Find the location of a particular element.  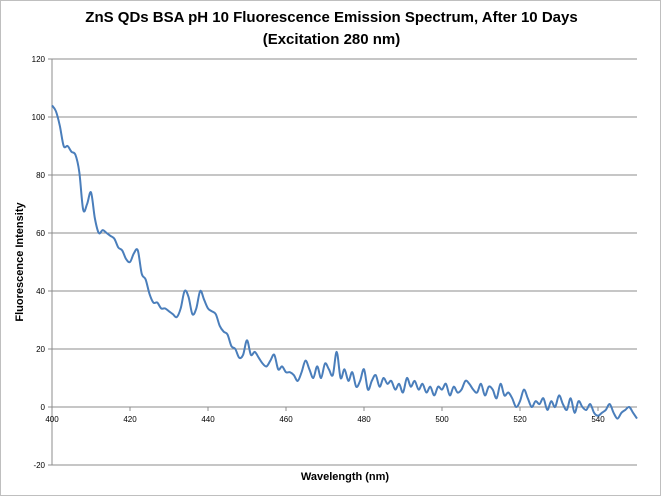

chart-subtitle: (Excitation 280 nm) is located at coordinates (331, 39).